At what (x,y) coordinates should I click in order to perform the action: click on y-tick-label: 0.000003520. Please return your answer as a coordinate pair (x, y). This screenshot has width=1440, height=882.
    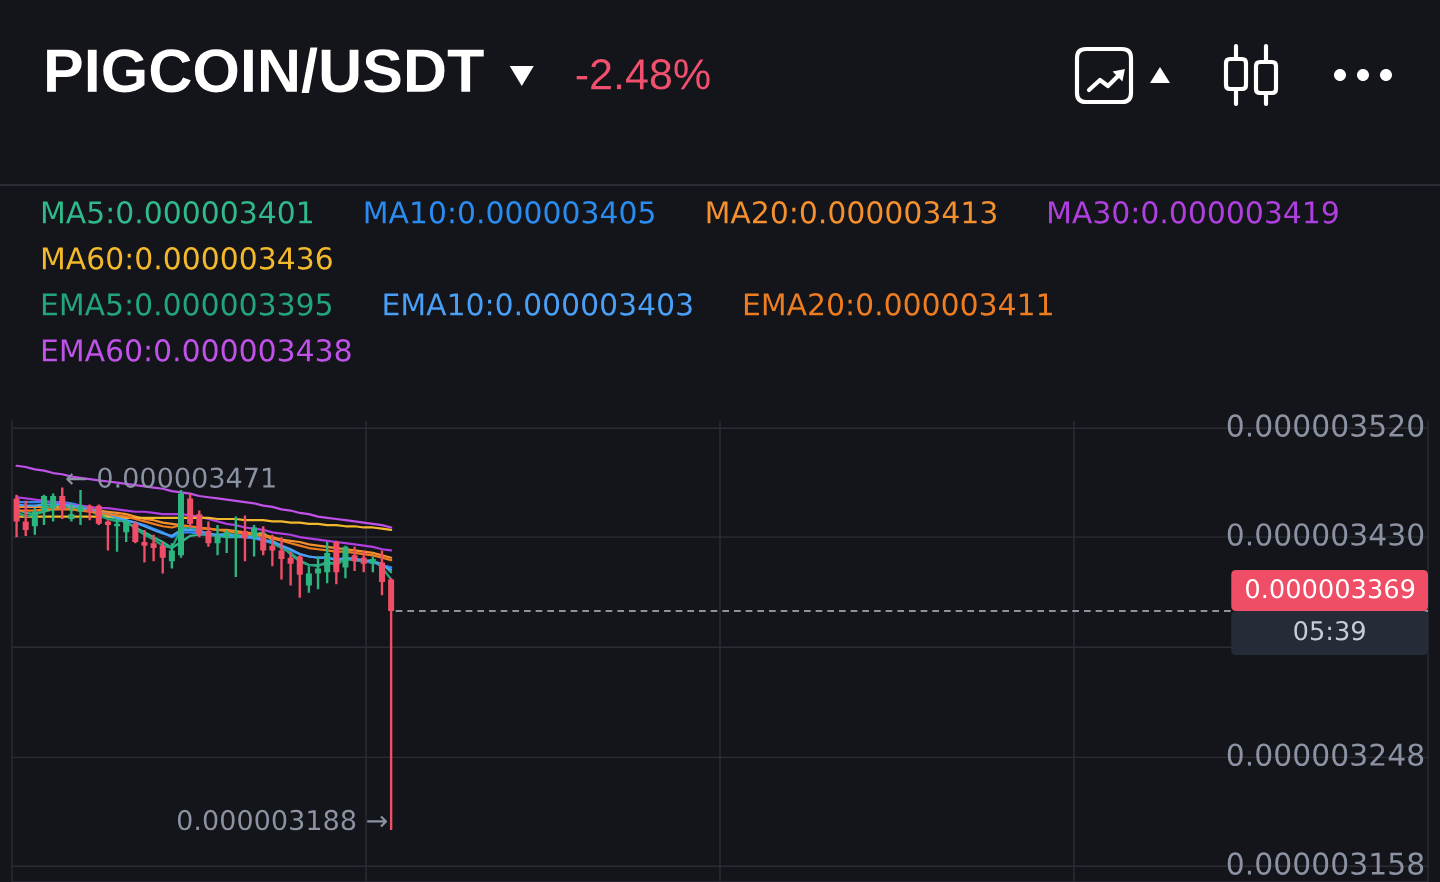
    Looking at the image, I should click on (1325, 425).